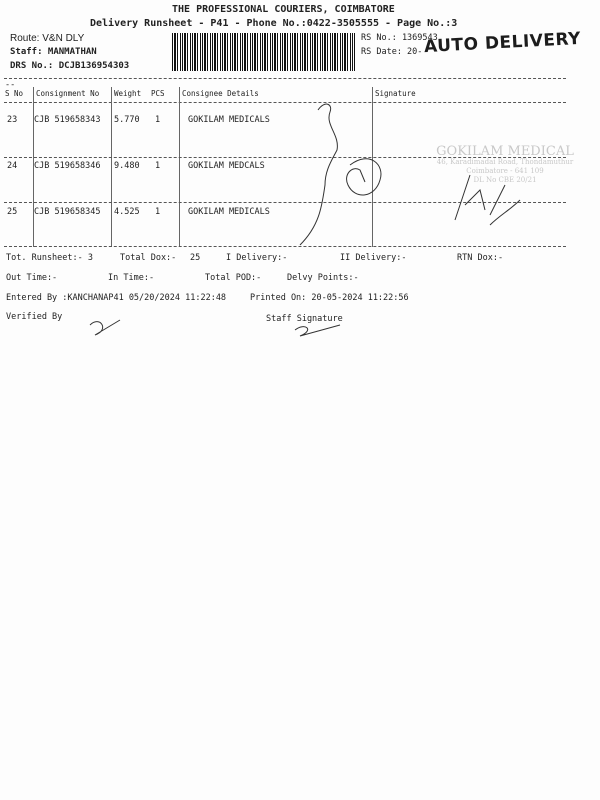 This screenshot has width=600, height=800. I want to click on verified-by: Verified By, so click(34, 317).